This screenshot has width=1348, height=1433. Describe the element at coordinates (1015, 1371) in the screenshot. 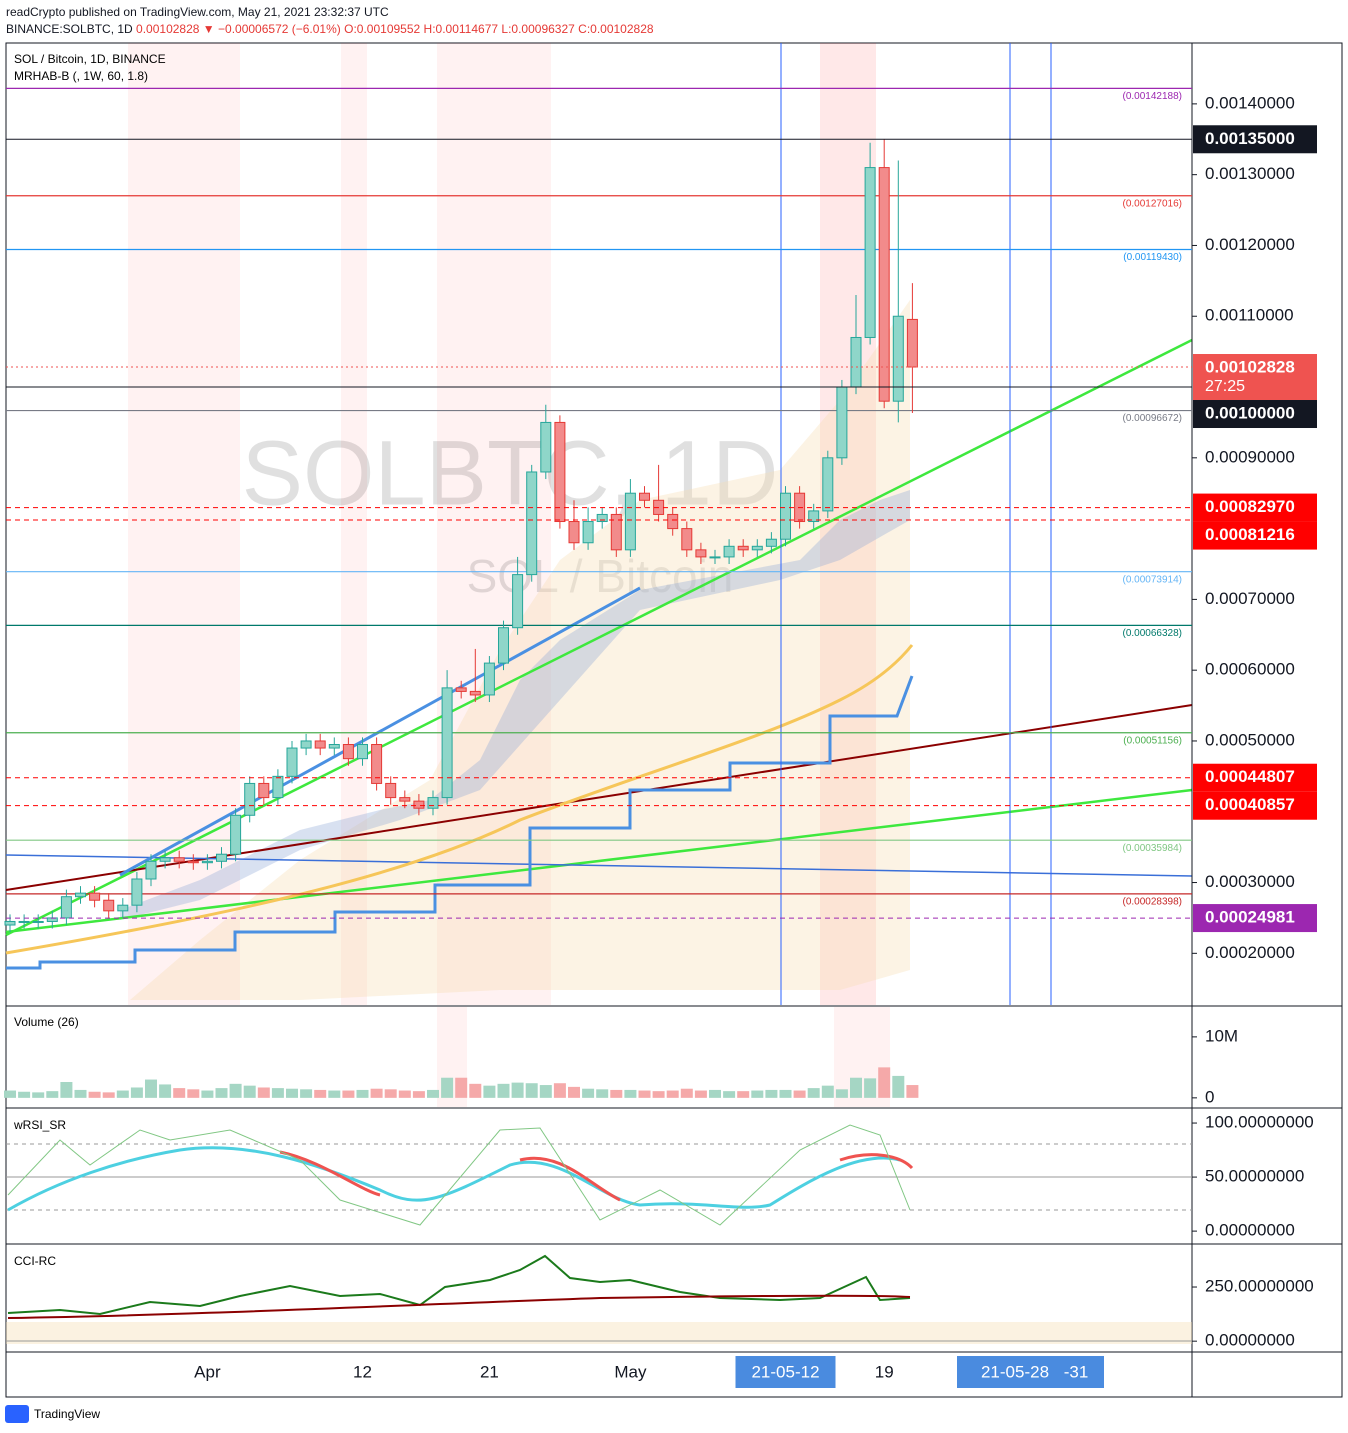

I see `date-range-label: 21-05-28` at that location.